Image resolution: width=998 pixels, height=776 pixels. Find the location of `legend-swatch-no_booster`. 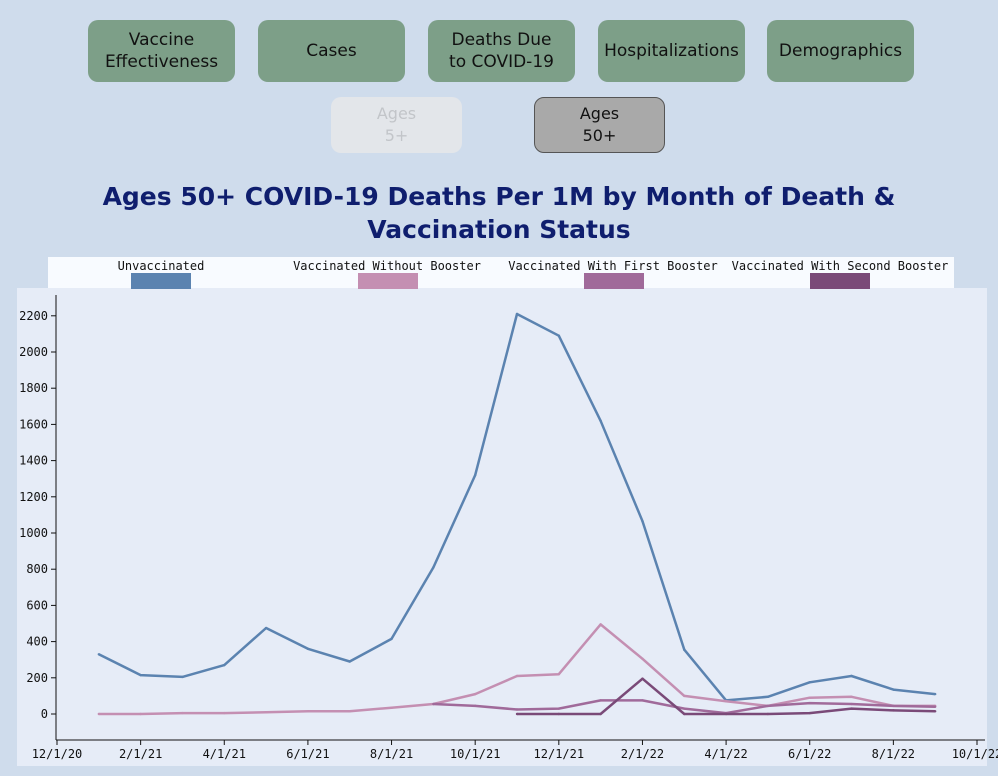

legend-swatch-no_booster is located at coordinates (388, 281).